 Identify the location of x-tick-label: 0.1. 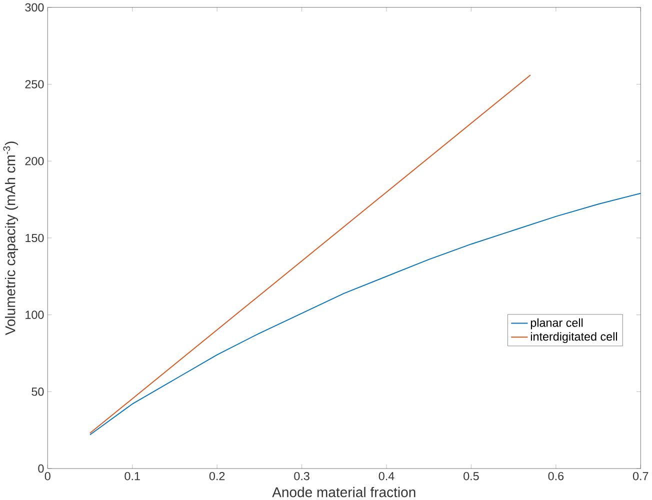
(132, 476).